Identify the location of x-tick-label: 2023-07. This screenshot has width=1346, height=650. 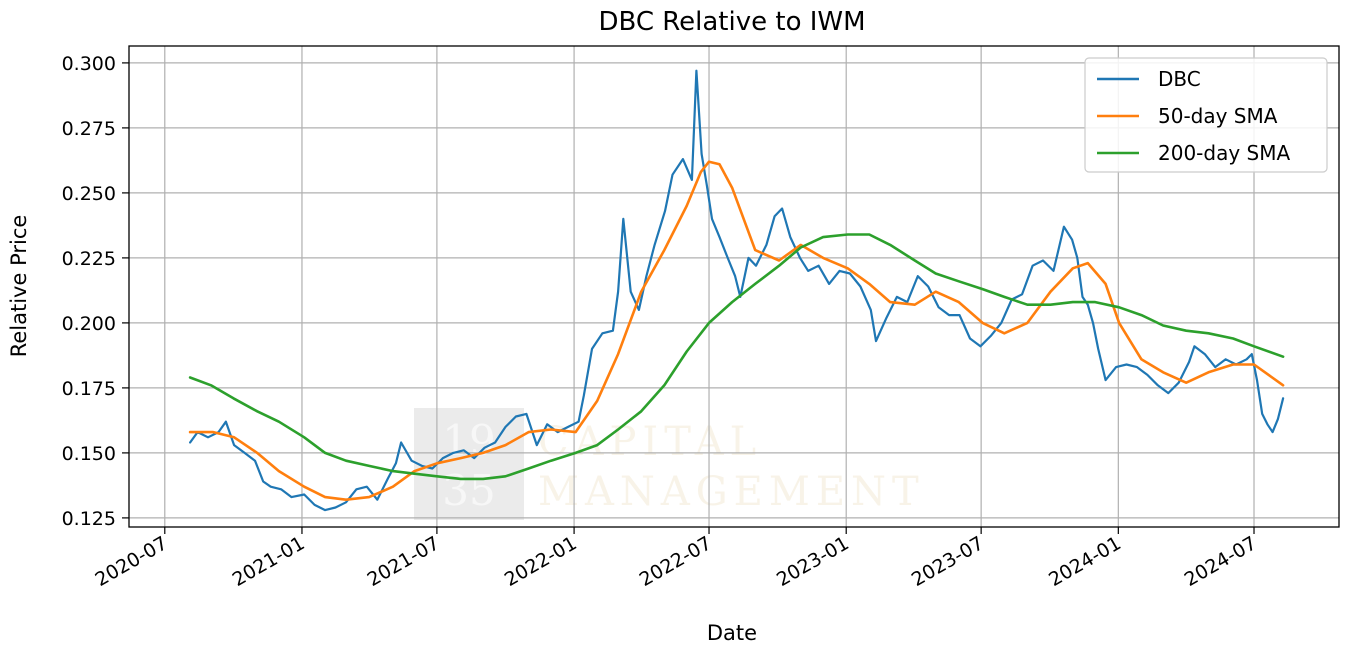
(948, 561).